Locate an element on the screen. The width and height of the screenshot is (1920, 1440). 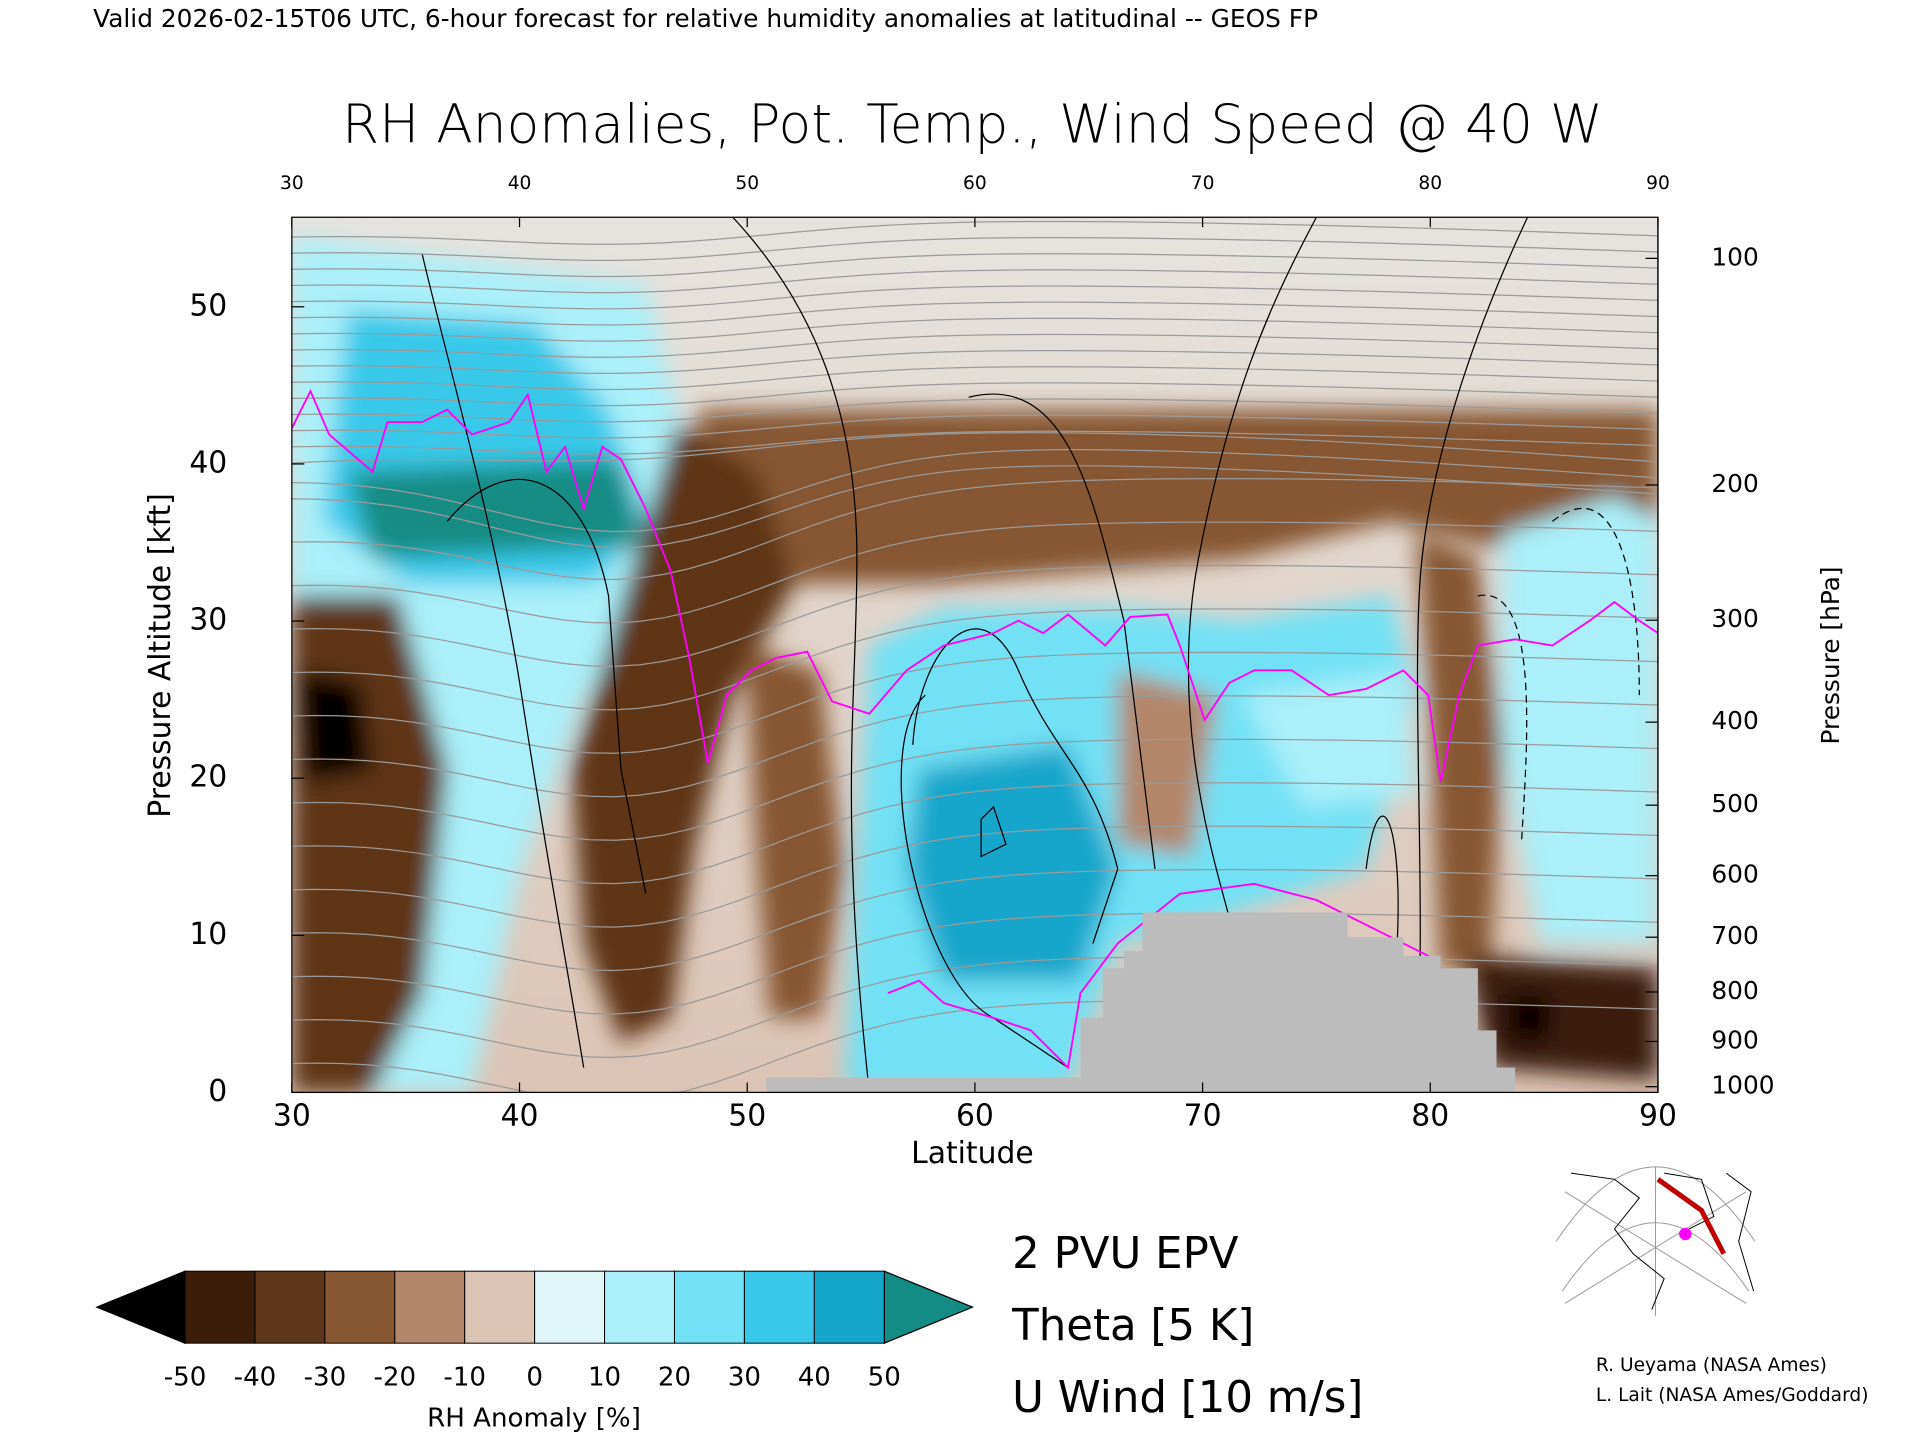
colorbar-label: RH Anomaly [%] is located at coordinates (534, 1418).